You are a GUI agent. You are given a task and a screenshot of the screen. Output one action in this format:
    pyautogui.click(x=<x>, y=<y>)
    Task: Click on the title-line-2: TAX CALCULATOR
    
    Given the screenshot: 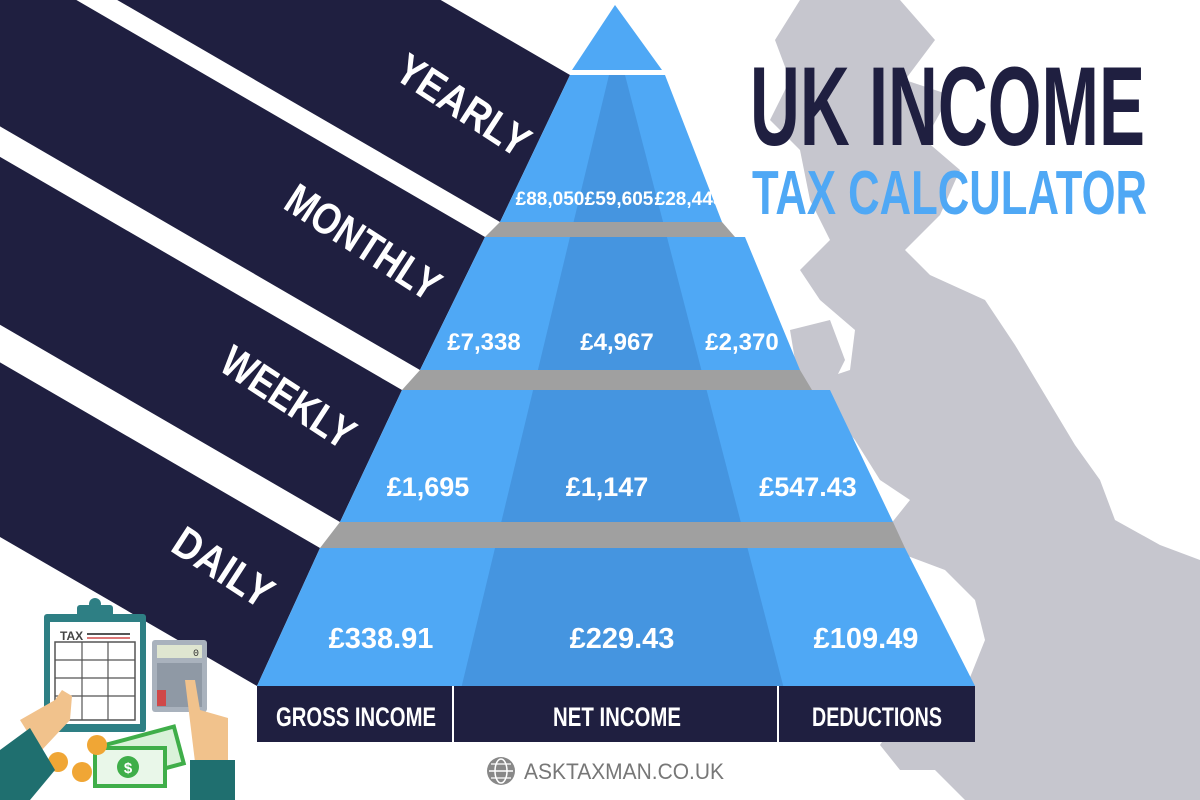 What is the action you would take?
    pyautogui.click(x=949, y=193)
    